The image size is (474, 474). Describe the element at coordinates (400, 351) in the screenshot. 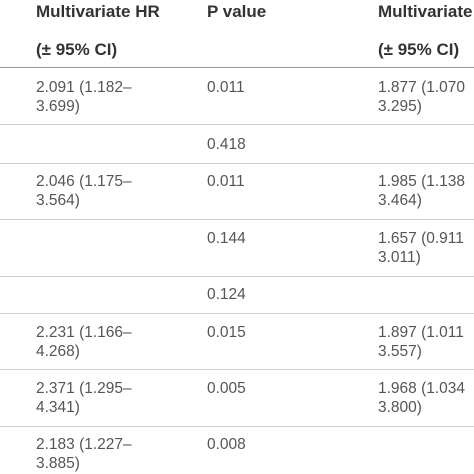

I see `row-5-mhr-line2: 3.557)` at that location.